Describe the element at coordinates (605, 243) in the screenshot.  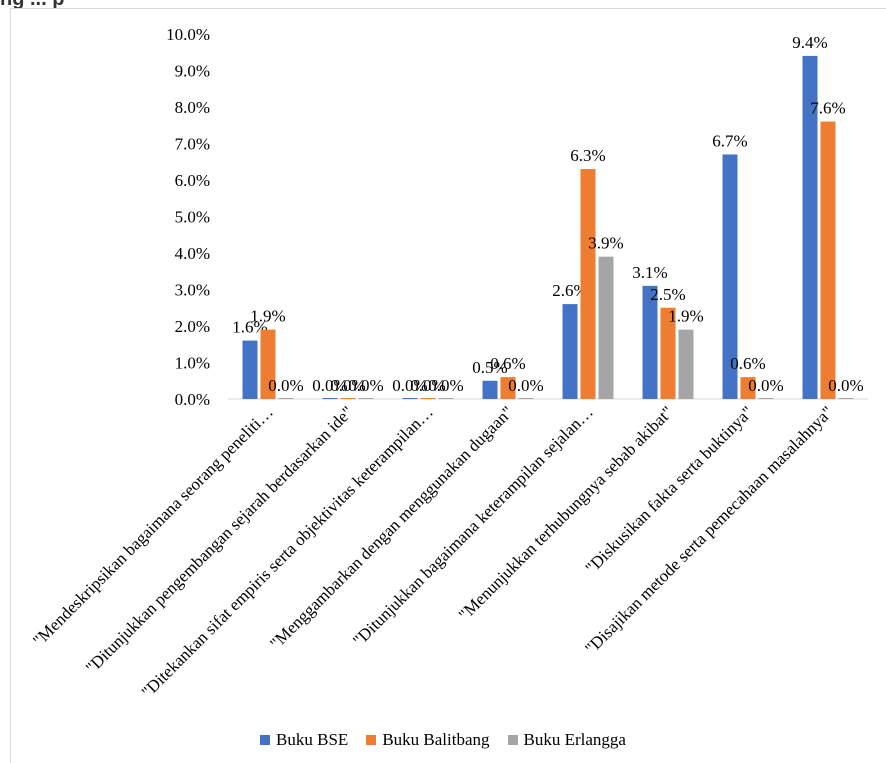
I see `data-label: 3.9%` at that location.